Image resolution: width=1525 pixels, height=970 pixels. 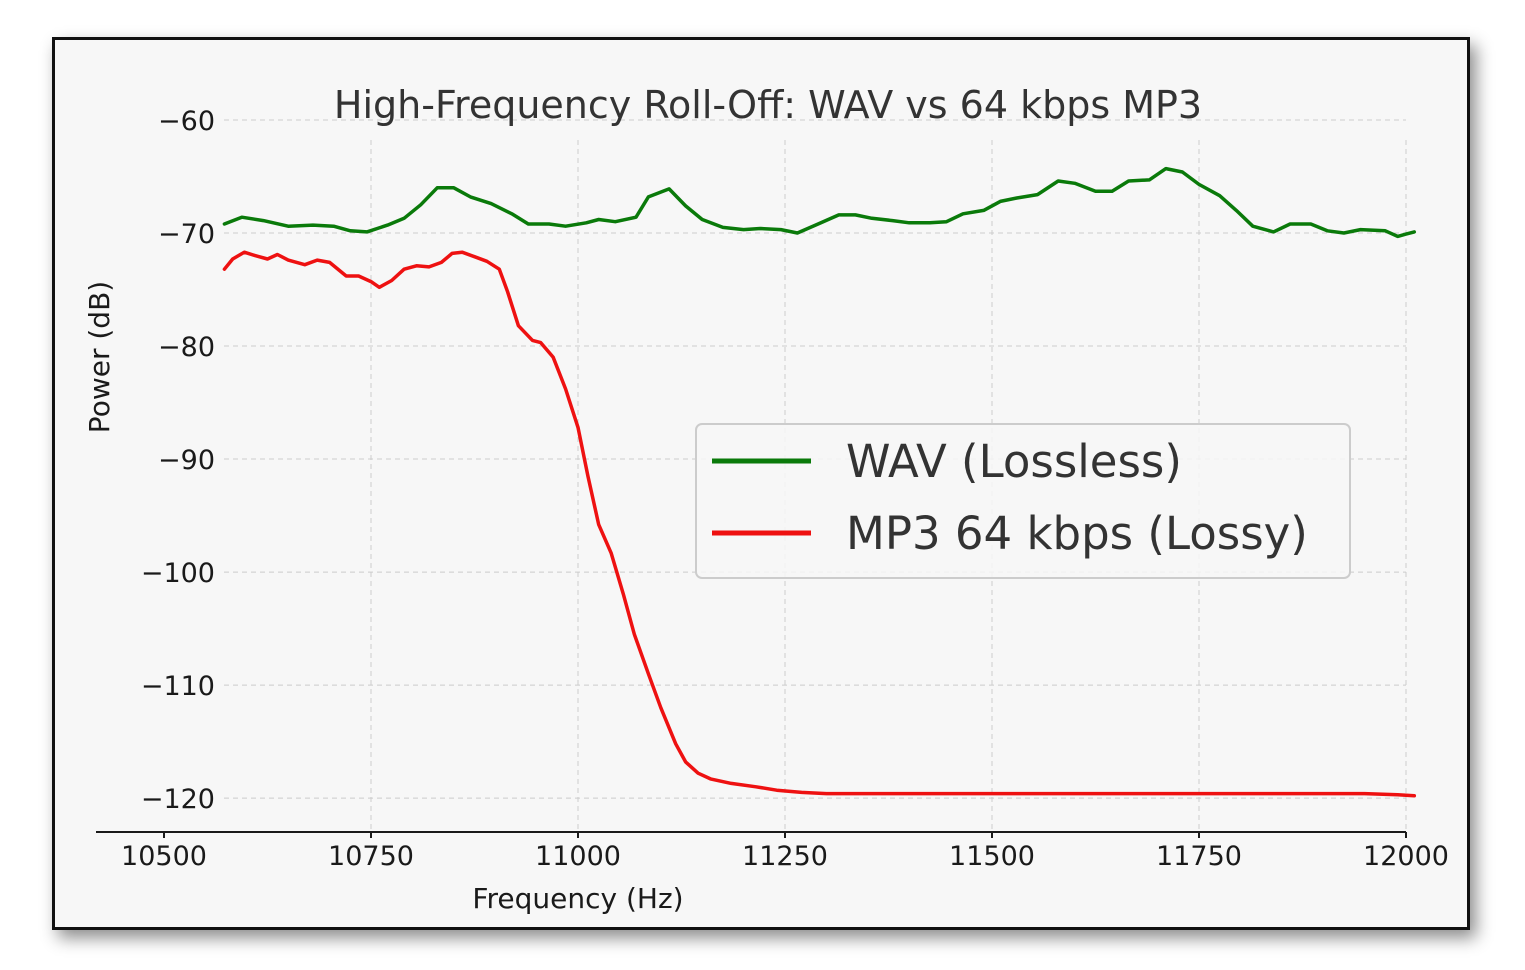 What do you see at coordinates (186, 121) in the screenshot?
I see `y-tick-label: −60` at bounding box center [186, 121].